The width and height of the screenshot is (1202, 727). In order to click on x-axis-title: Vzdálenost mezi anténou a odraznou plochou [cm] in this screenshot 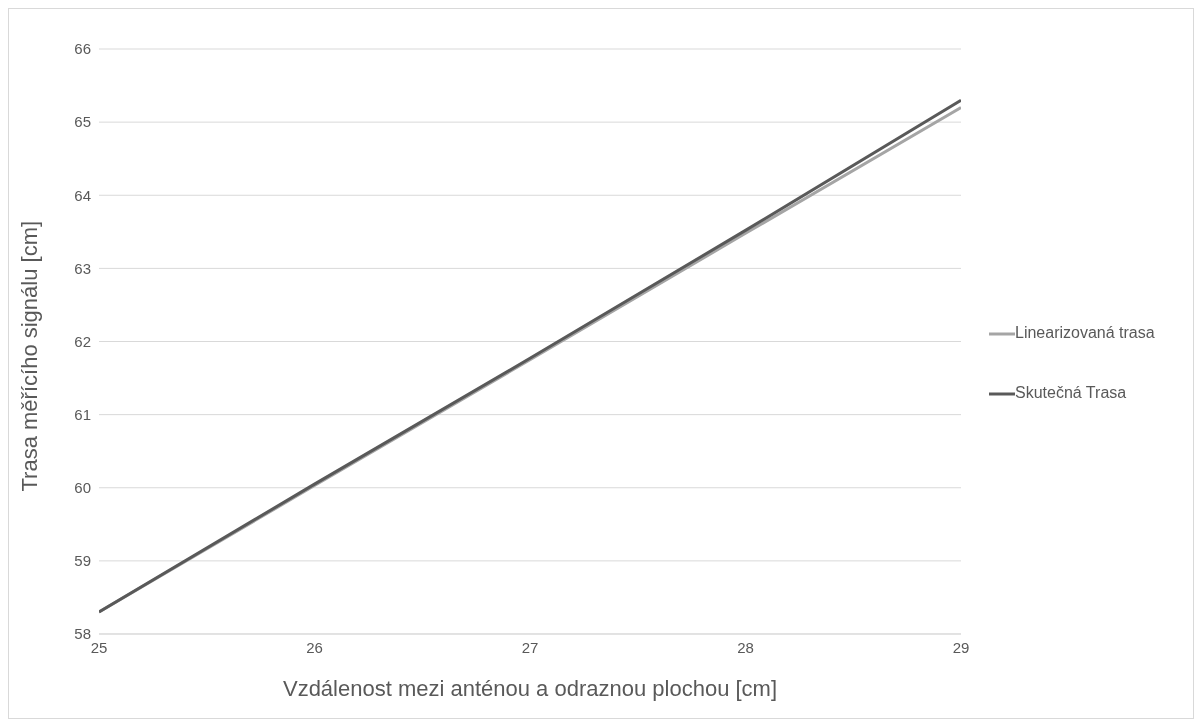, I will do `click(530, 688)`.